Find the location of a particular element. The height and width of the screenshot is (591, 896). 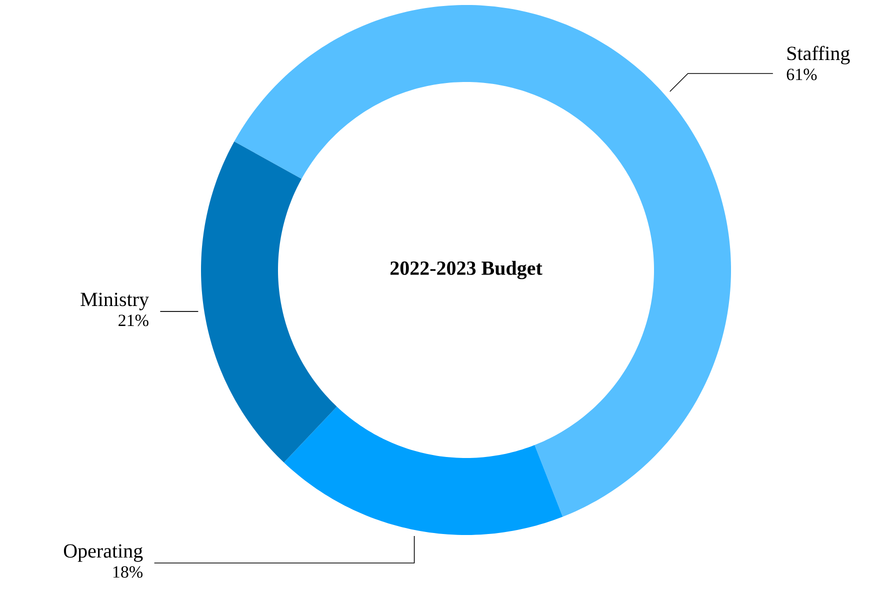

slice-label: Ministry is located at coordinates (114, 301).